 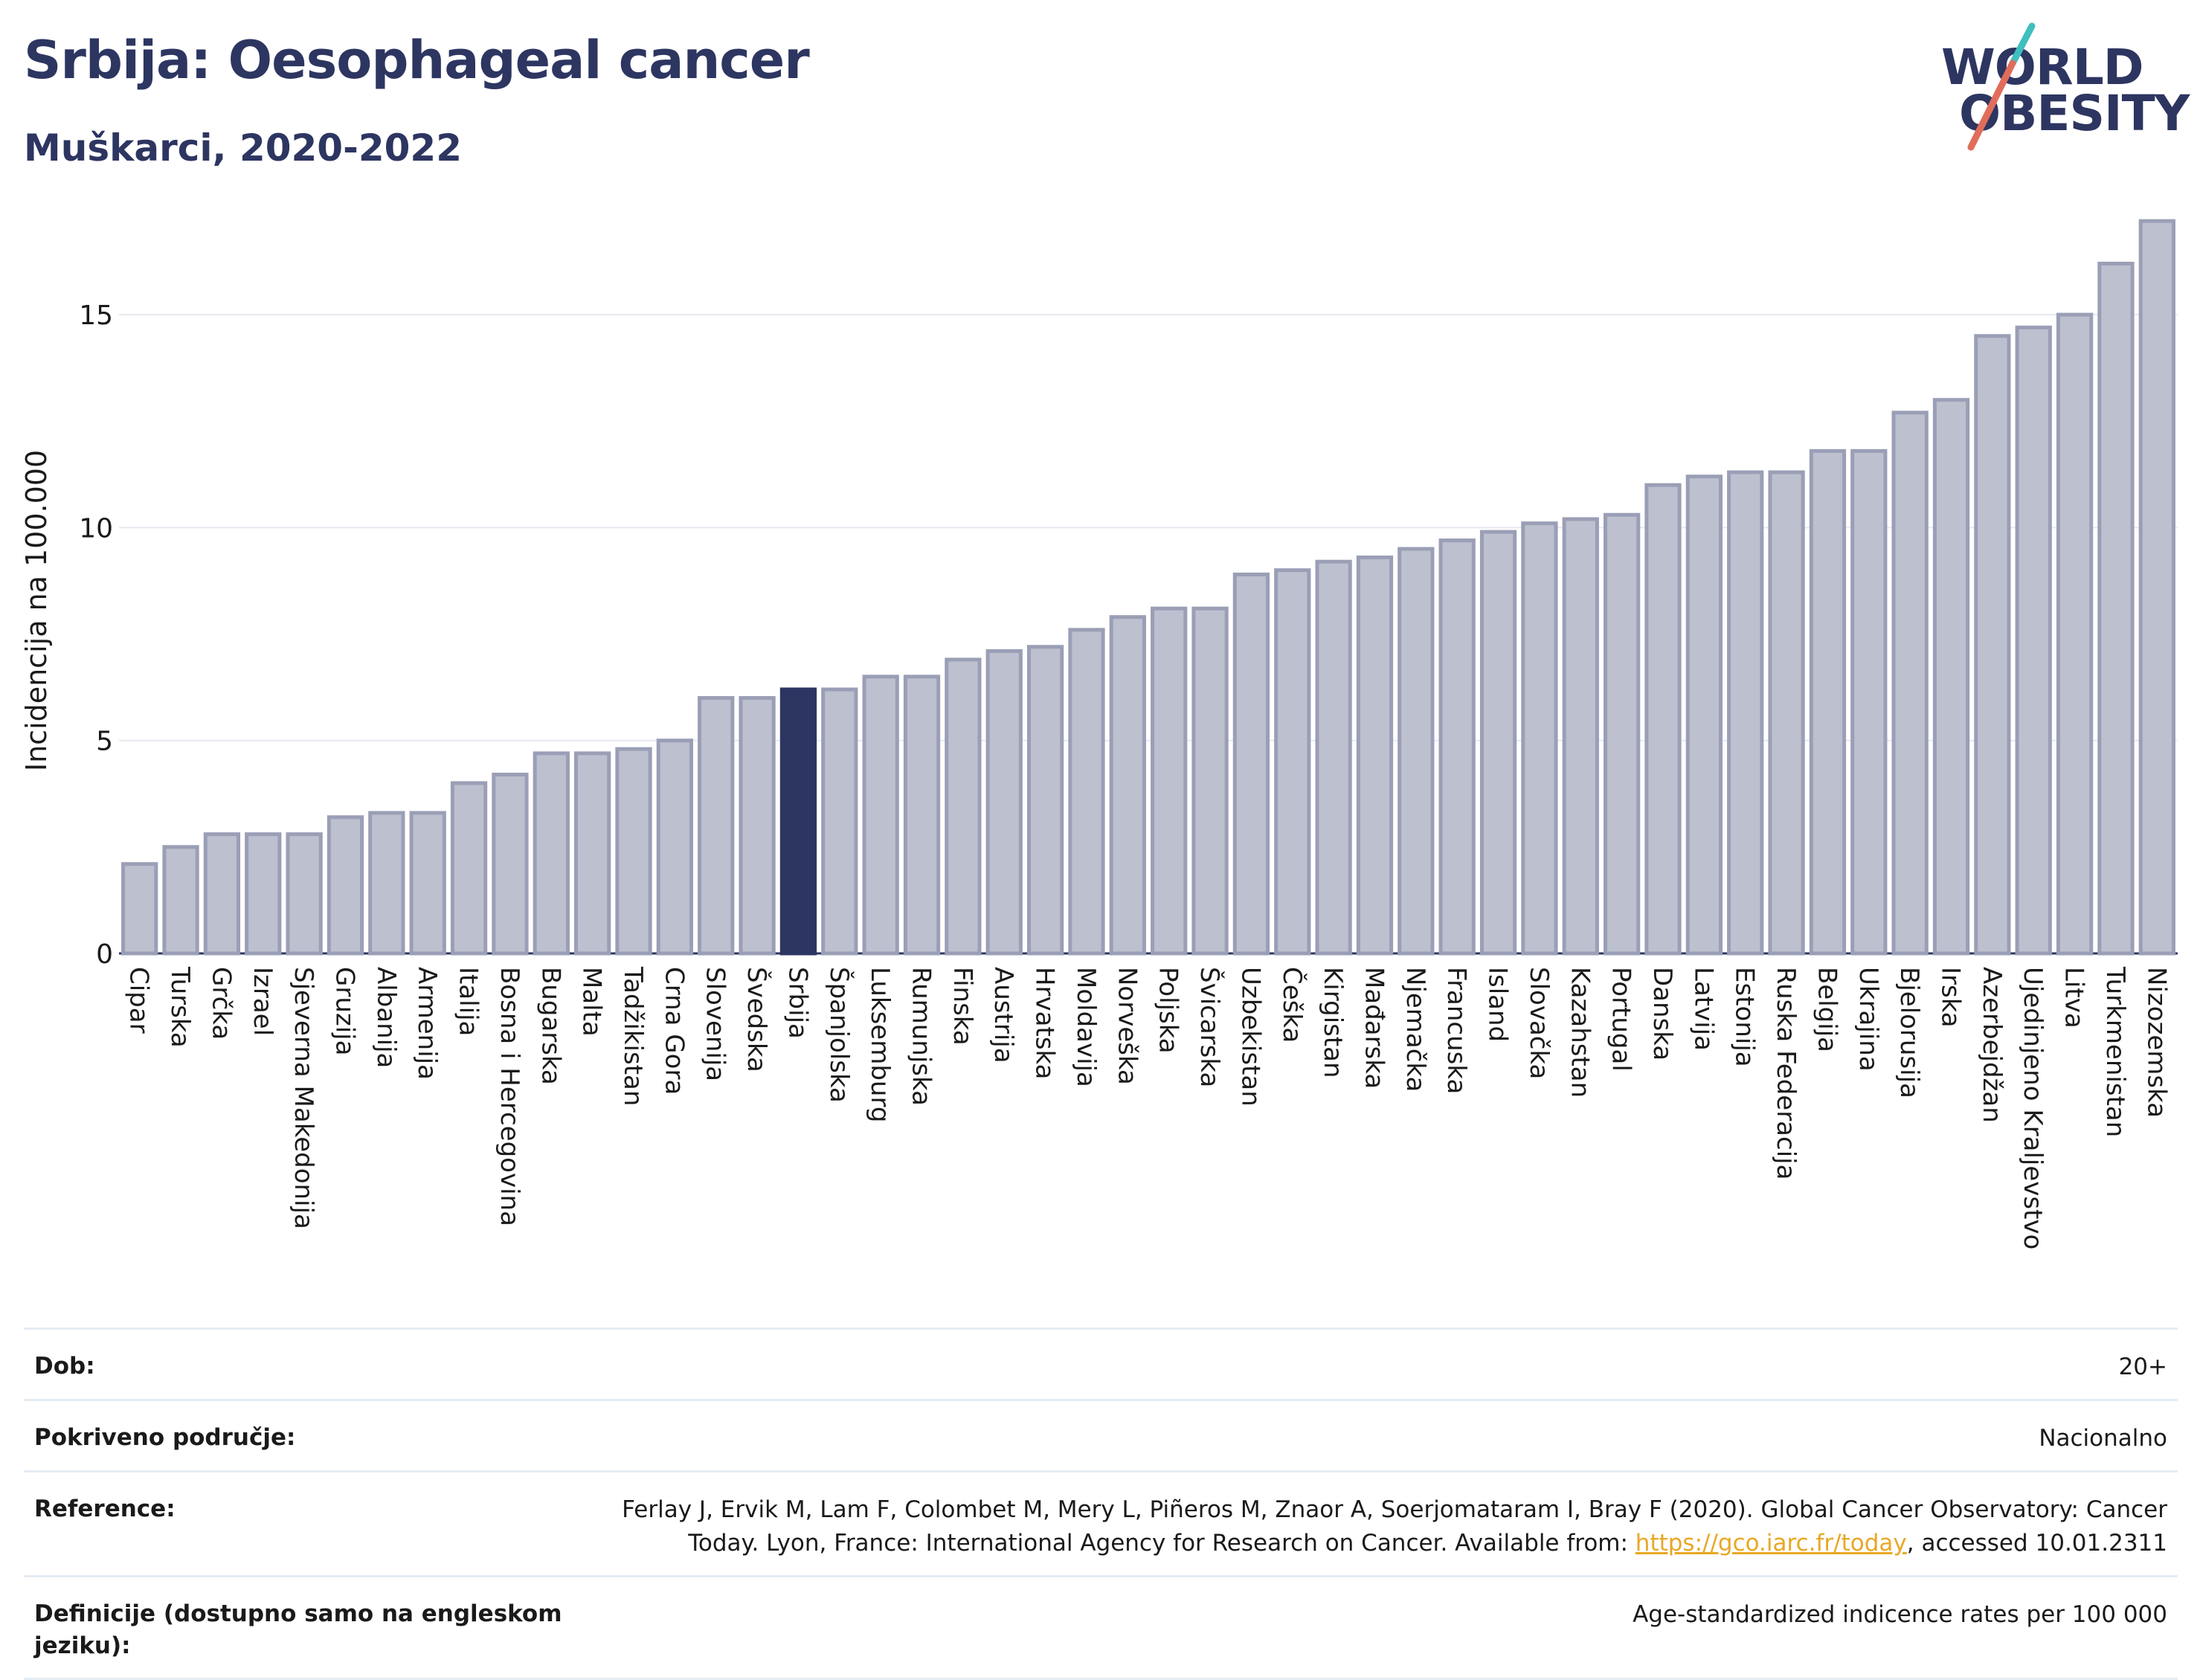 What do you see at coordinates (262, 1002) in the screenshot?
I see `x-tick-label: Izrael` at bounding box center [262, 1002].